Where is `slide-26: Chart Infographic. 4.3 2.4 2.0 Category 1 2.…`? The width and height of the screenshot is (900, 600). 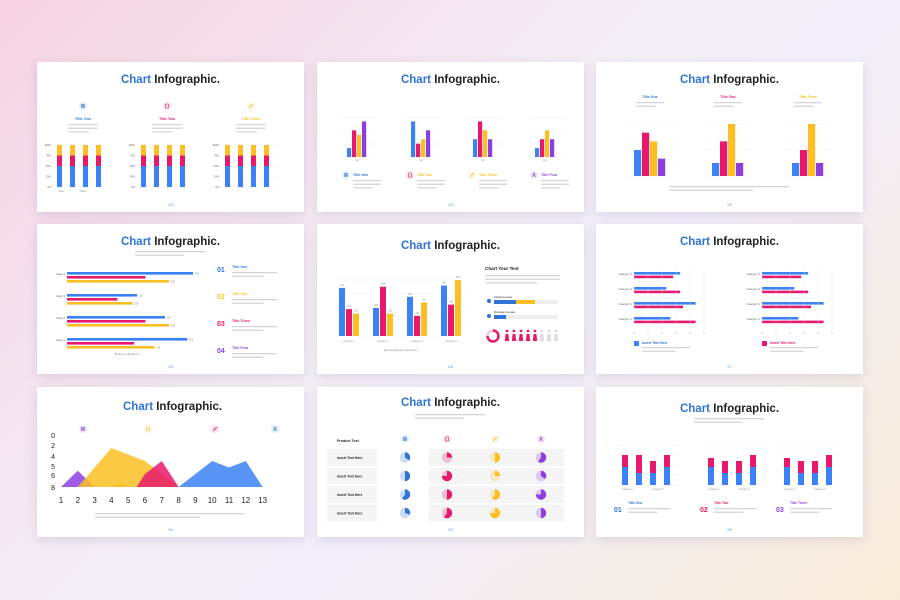
slide-26: Chart Infographic. 4.3 2.4 2.0 Category 1 2.… is located at coordinates (450, 299).